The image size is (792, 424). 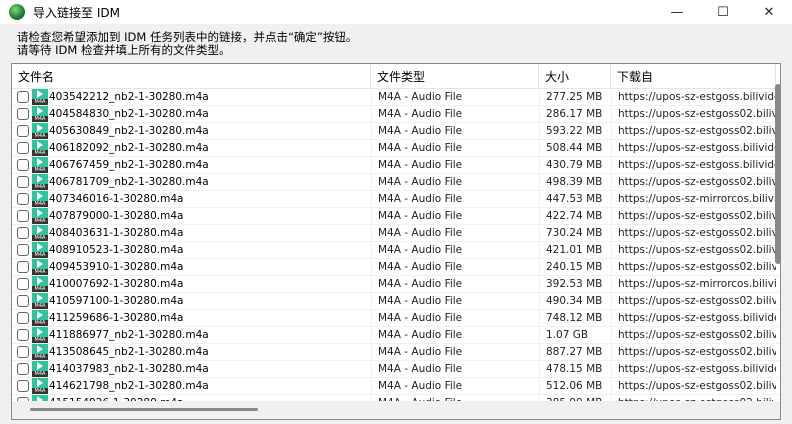 What do you see at coordinates (575, 284) in the screenshot?
I see `file-size: 392.53 MB` at bounding box center [575, 284].